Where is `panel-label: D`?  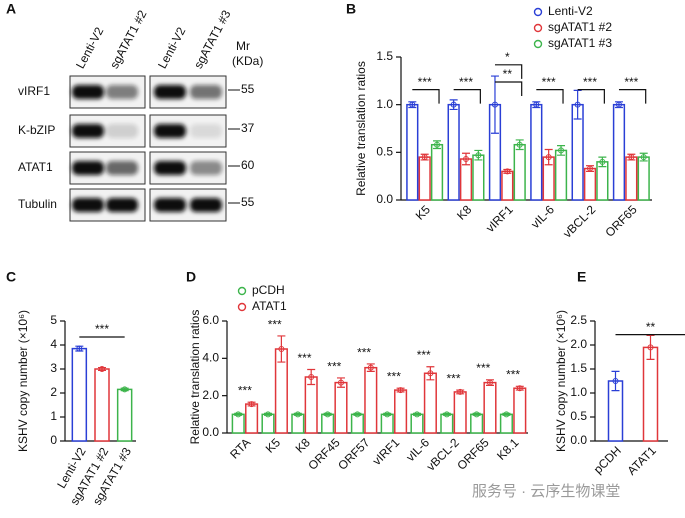
panel-label: D is located at coordinates (191, 277).